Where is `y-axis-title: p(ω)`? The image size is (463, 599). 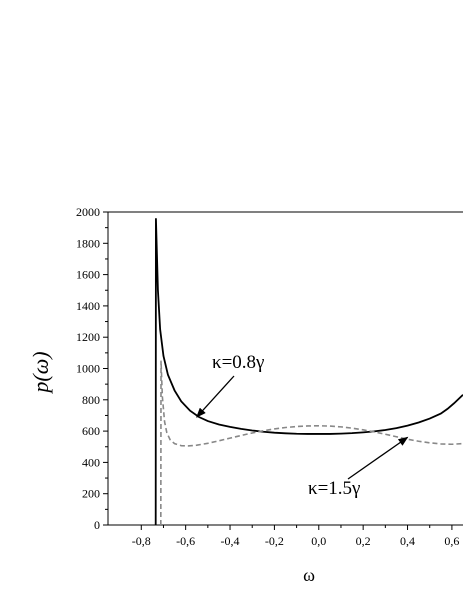
y-axis-title: p(ω) is located at coordinates (40, 372).